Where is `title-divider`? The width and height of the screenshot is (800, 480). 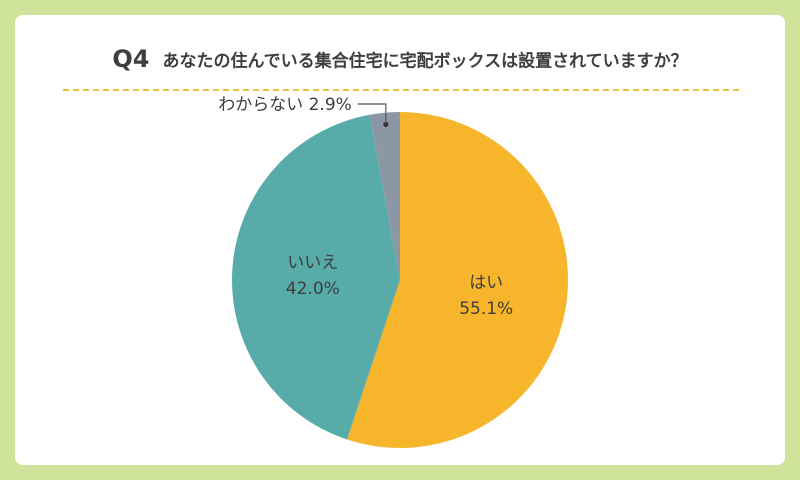 title-divider is located at coordinates (401, 90).